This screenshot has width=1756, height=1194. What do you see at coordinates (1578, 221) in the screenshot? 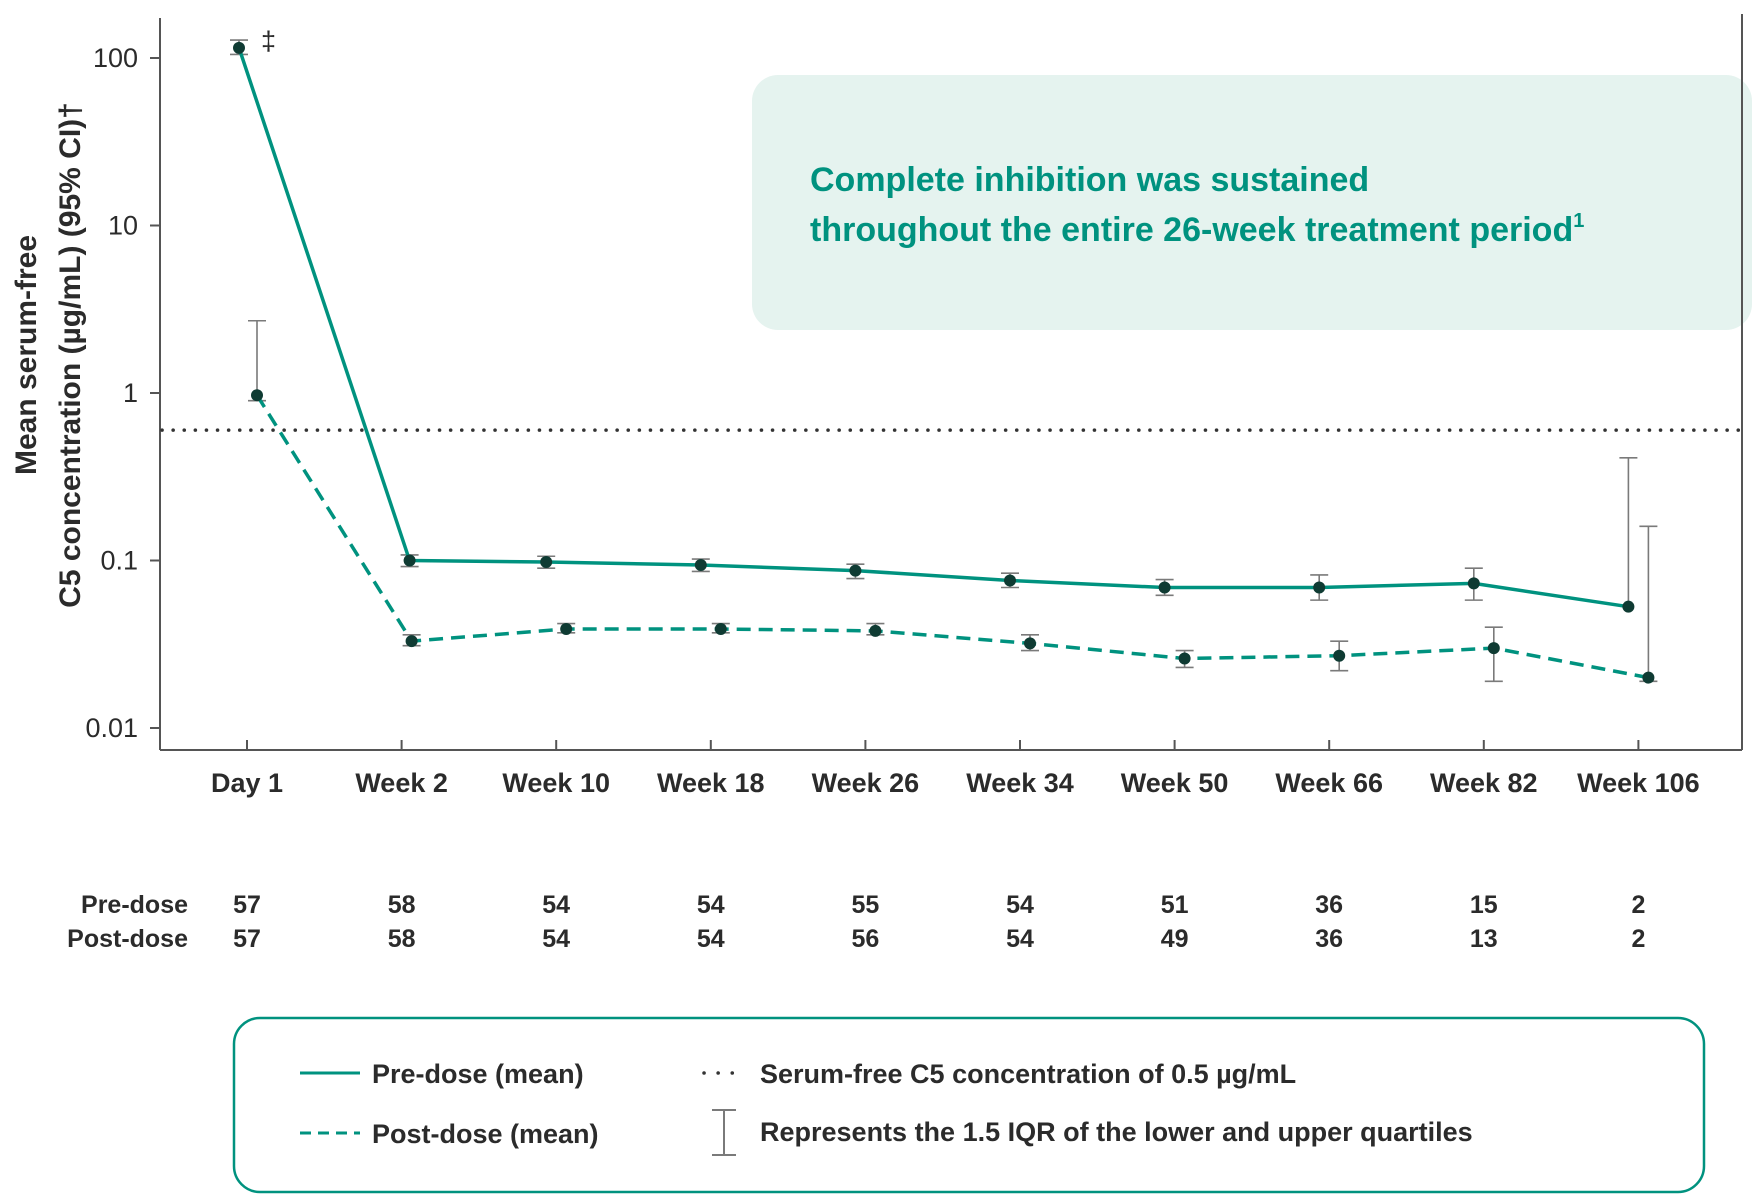
I see `callout-superscript: 1` at bounding box center [1578, 221].